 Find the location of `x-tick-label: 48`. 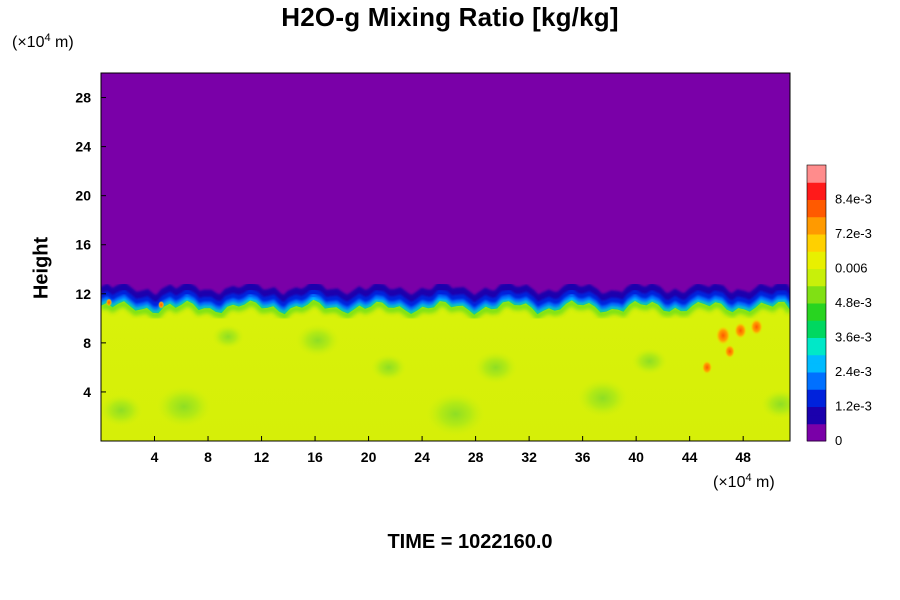

x-tick-label: 48 is located at coordinates (743, 457).